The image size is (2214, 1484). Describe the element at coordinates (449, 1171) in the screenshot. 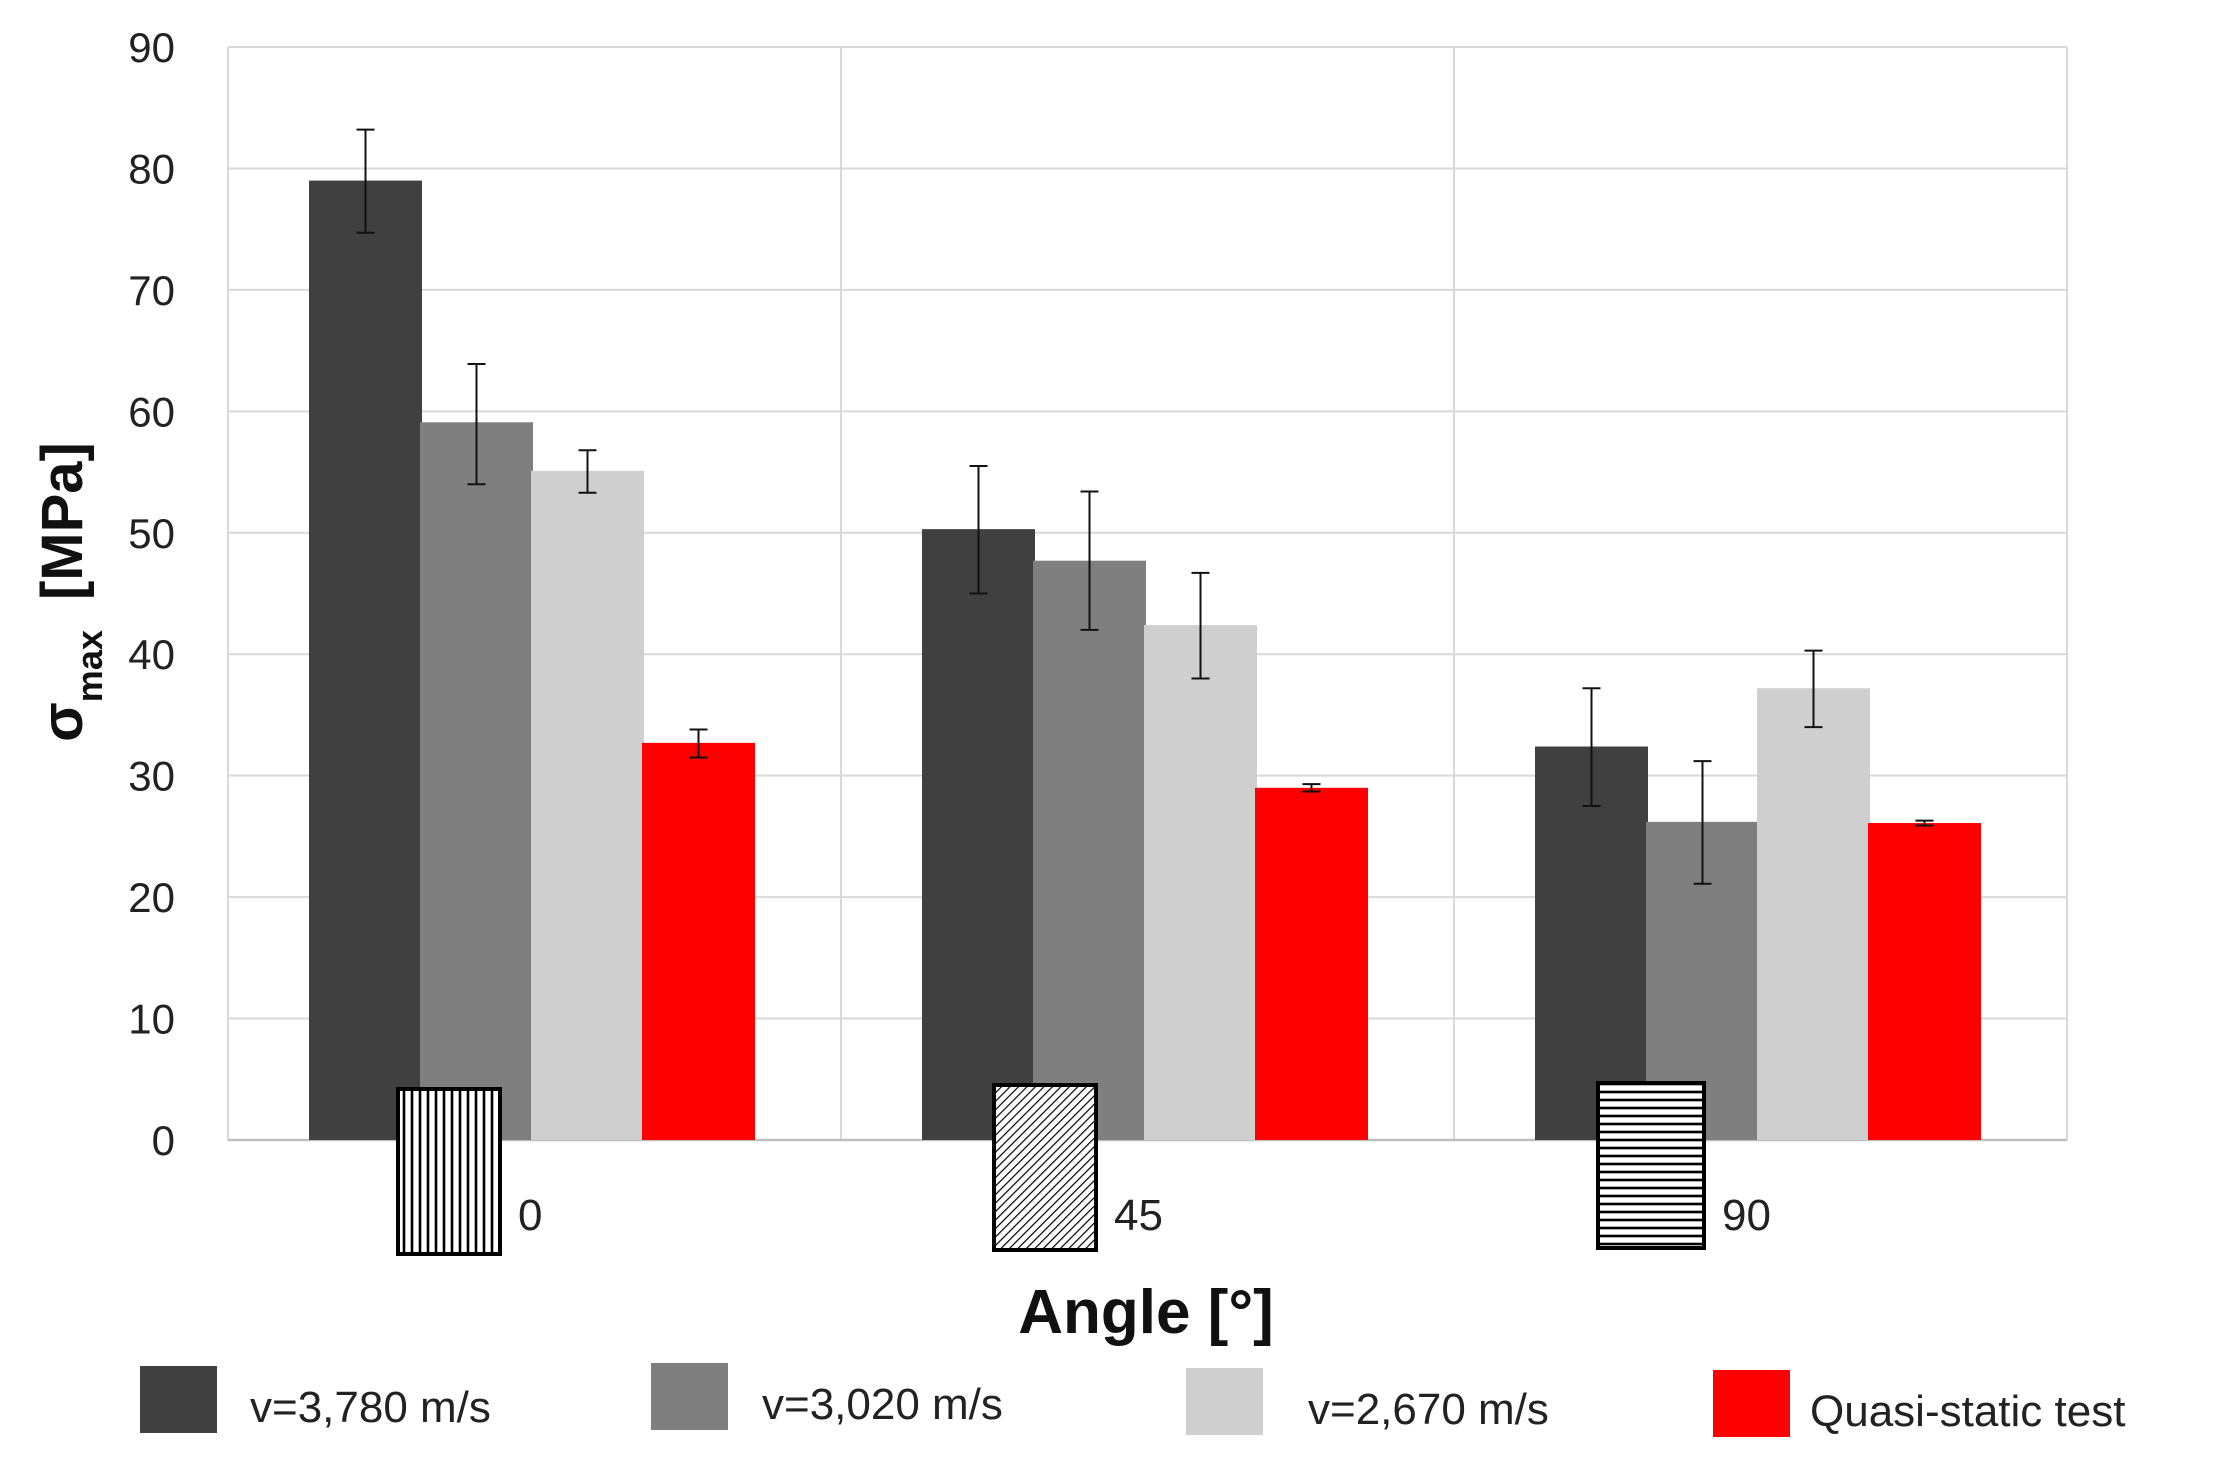

I see `vertical-stripes-icon` at that location.